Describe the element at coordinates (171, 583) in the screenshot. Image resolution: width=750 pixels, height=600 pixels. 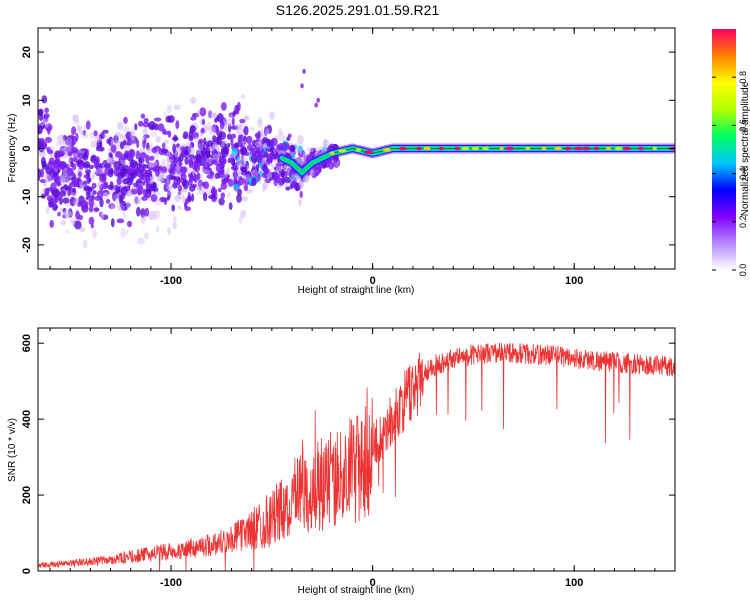
I see `snr-x-tick-label: -100` at that location.